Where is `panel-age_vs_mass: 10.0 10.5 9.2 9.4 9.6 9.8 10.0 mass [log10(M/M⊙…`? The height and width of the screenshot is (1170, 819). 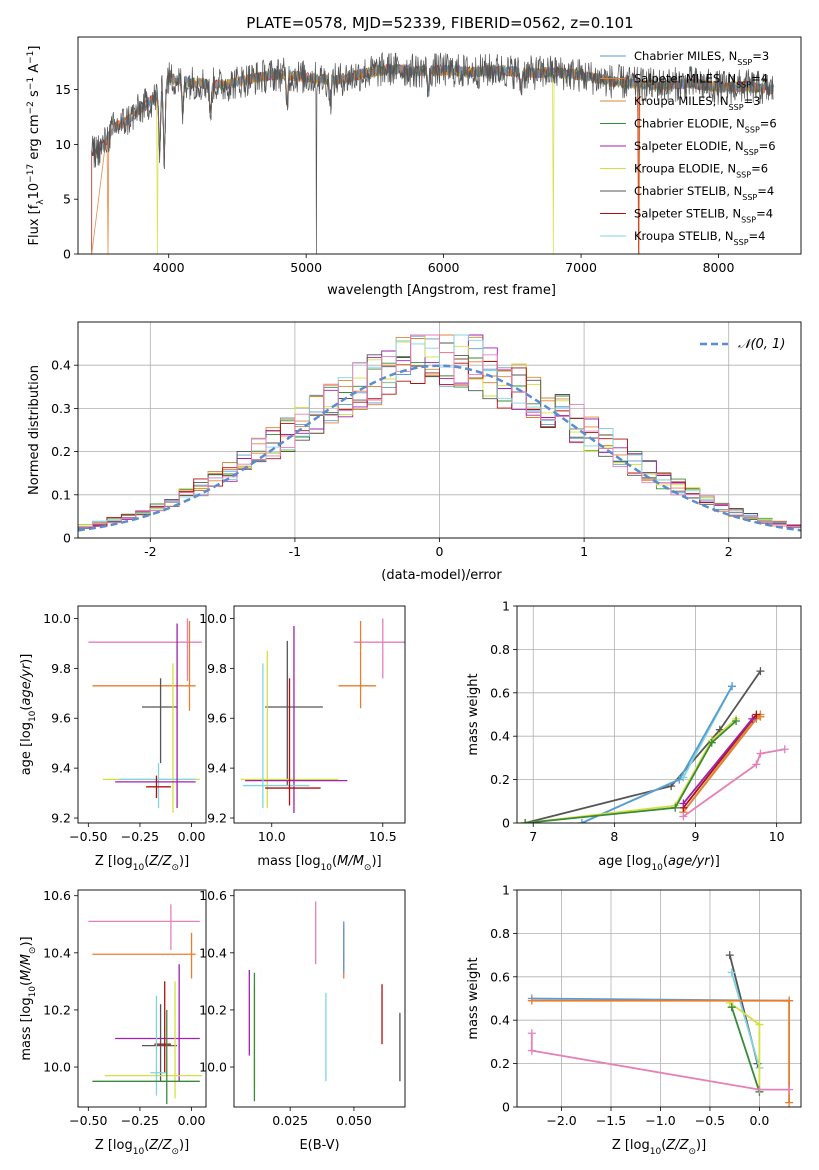 panel-age_vs_mass: 10.0 10.5 9.2 9.4 9.6 9.8 10.0 mass [log10(M/M⊙… is located at coordinates (302, 739).